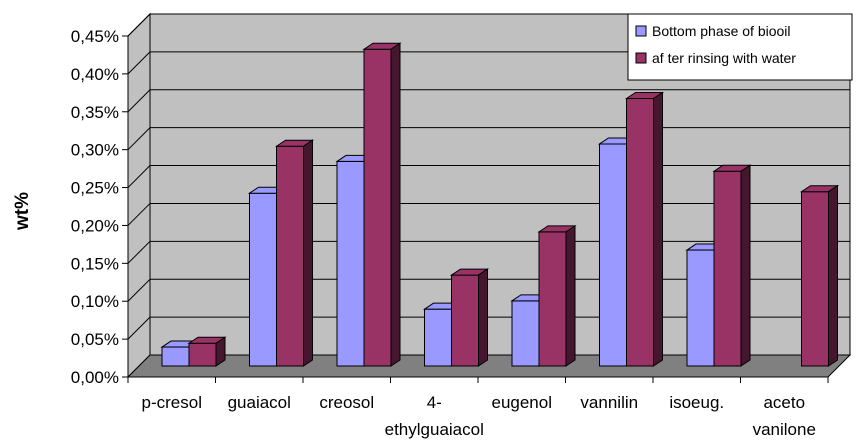 The image size is (858, 440). What do you see at coordinates (95, 225) in the screenshot?
I see `y-tick-label: 0,20%` at bounding box center [95, 225].